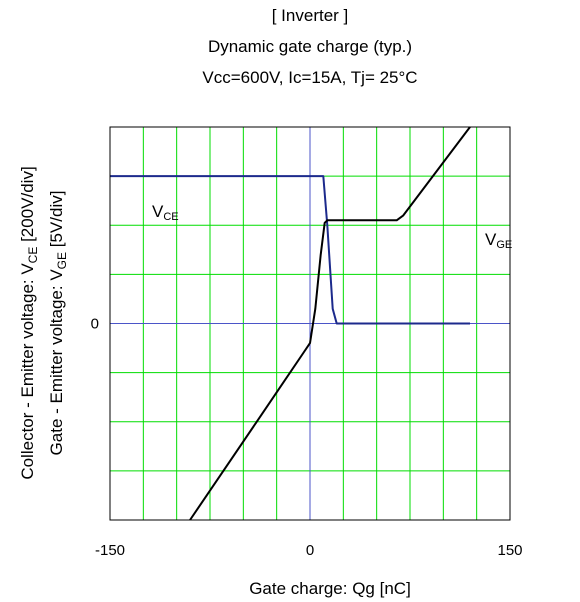 The width and height of the screenshot is (580, 602). Describe the element at coordinates (56, 221) in the screenshot. I see `y-label2-post: [5V/div]` at that location.